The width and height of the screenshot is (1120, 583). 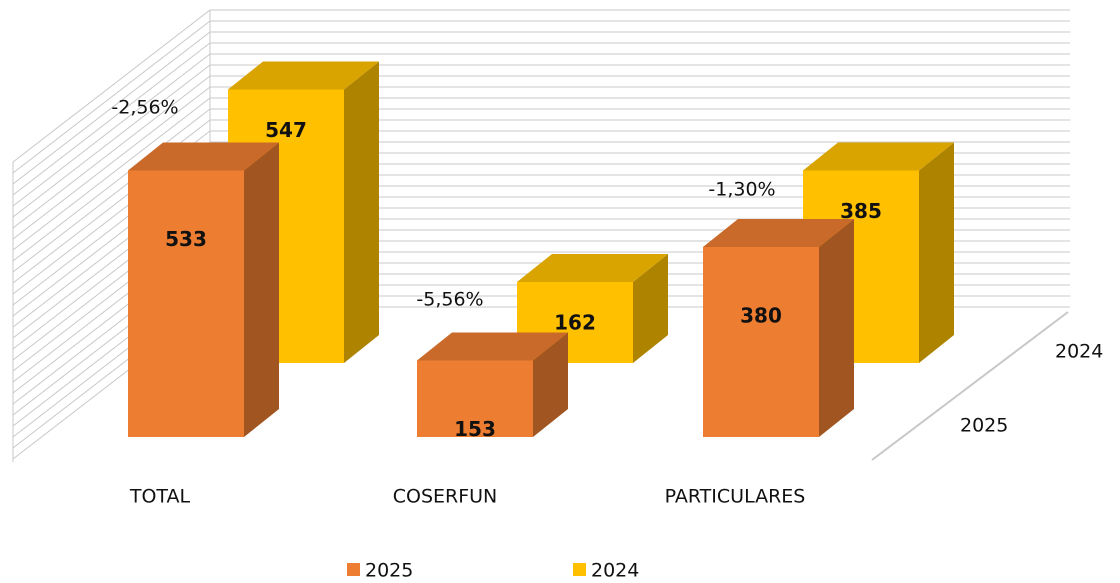 What do you see at coordinates (970, 386) in the screenshot?
I see `floor-edge` at bounding box center [970, 386].